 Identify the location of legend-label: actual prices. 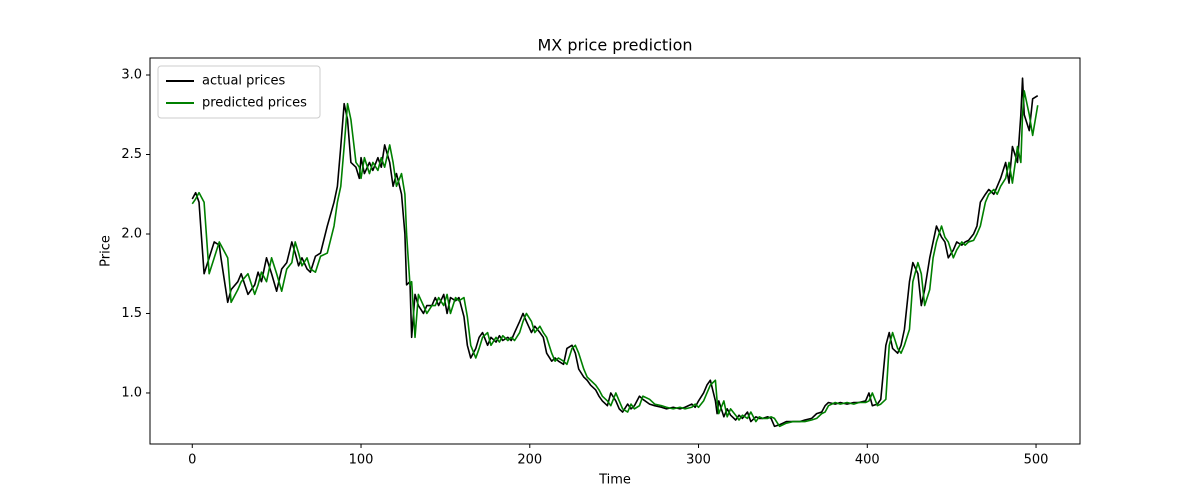
(244, 81).